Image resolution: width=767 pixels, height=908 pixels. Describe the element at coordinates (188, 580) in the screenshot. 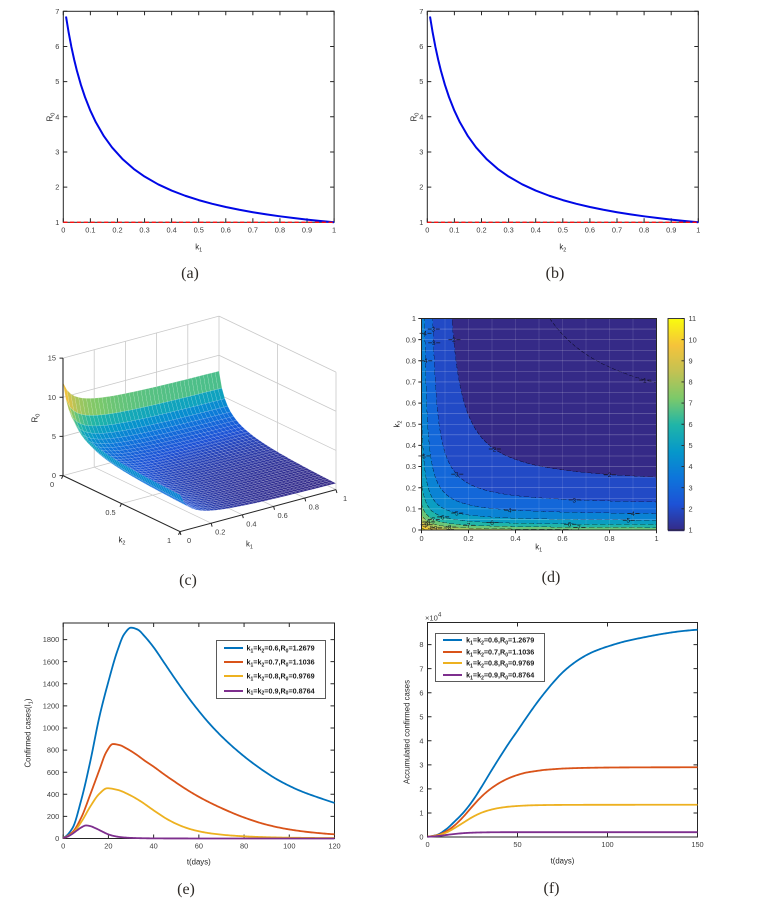

I see `caption-c: (c)` at that location.